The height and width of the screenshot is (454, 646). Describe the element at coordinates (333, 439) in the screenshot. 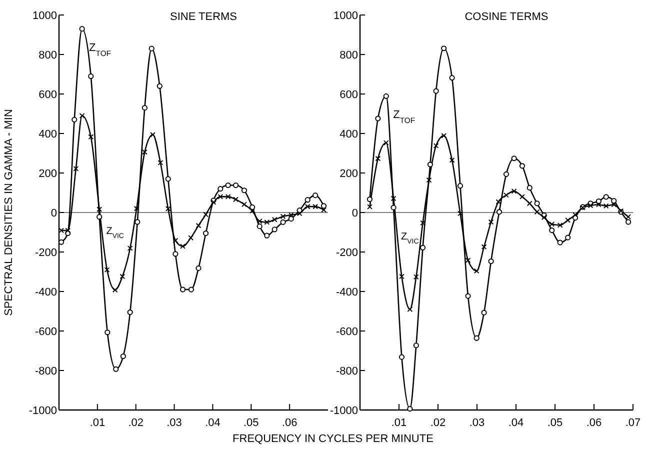

I see `x-axis-title: FREQUENCY IN CYCLES PER MINUTE` at that location.